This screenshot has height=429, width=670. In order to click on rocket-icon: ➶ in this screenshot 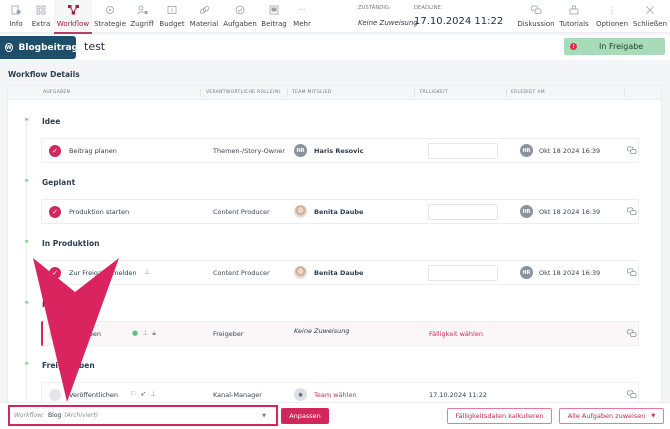, I will do `click(143, 394)`.